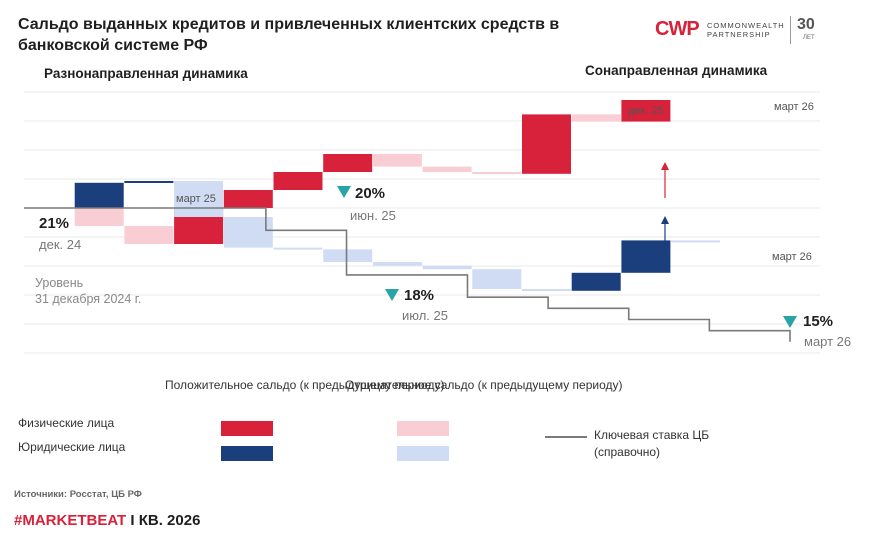  What do you see at coordinates (806, 24) in the screenshot?
I see `logo-years: 30` at bounding box center [806, 24].